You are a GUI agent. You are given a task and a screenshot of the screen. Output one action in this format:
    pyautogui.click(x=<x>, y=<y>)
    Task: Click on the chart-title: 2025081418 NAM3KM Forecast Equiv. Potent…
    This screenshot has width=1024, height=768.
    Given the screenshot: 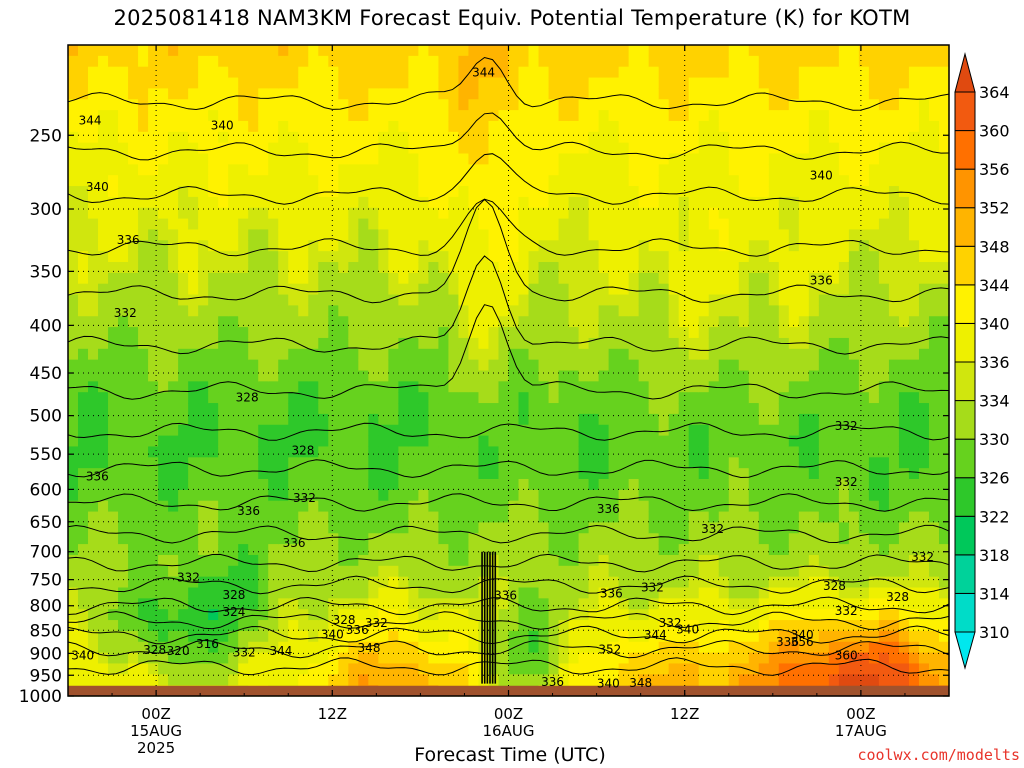 What is the action you would take?
    pyautogui.click(x=512, y=18)
    